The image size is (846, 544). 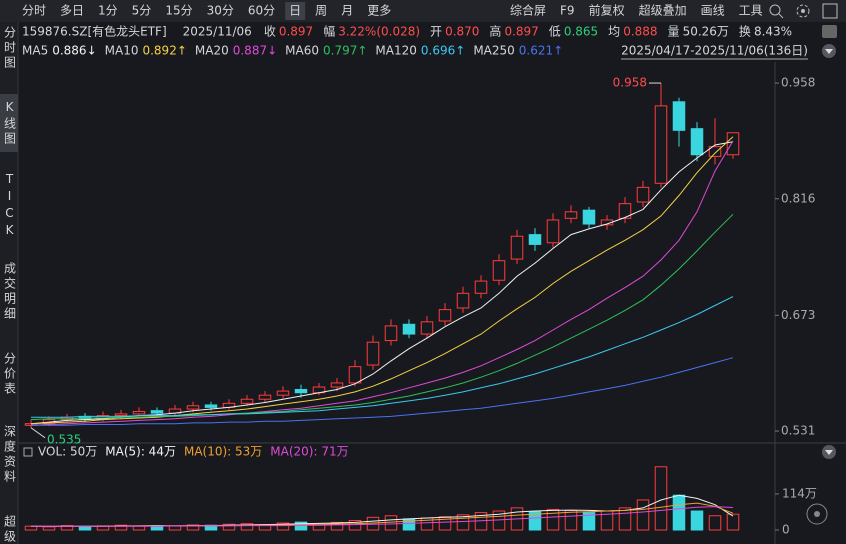 I want to click on tool-button: 前复权, so click(x=607, y=10).